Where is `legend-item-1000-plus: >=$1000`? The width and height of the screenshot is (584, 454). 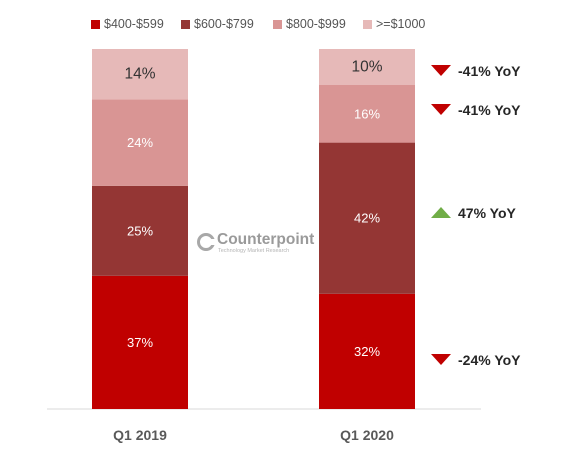 legend-item-1000-plus: >=$1000 is located at coordinates (394, 24).